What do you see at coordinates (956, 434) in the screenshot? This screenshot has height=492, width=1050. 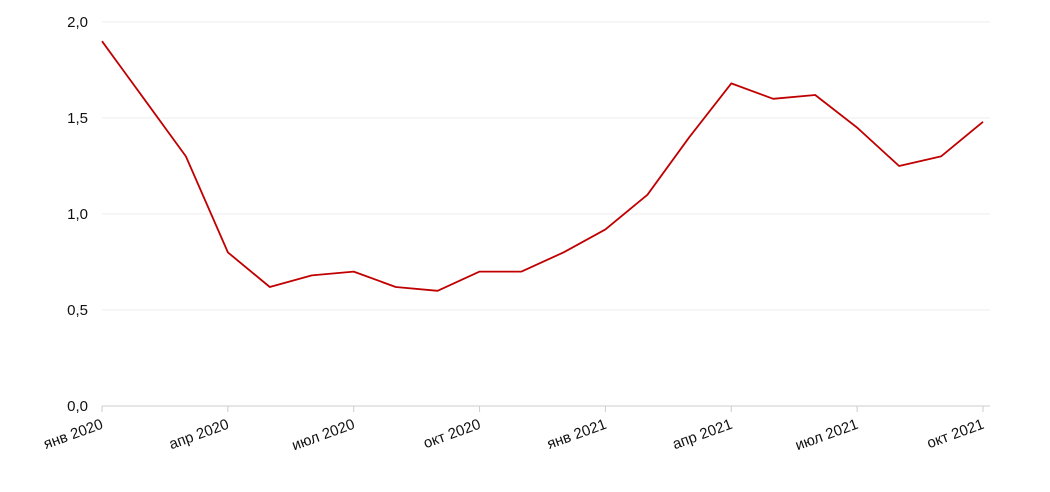 I see `x-tick-label: окт 2021` at bounding box center [956, 434].